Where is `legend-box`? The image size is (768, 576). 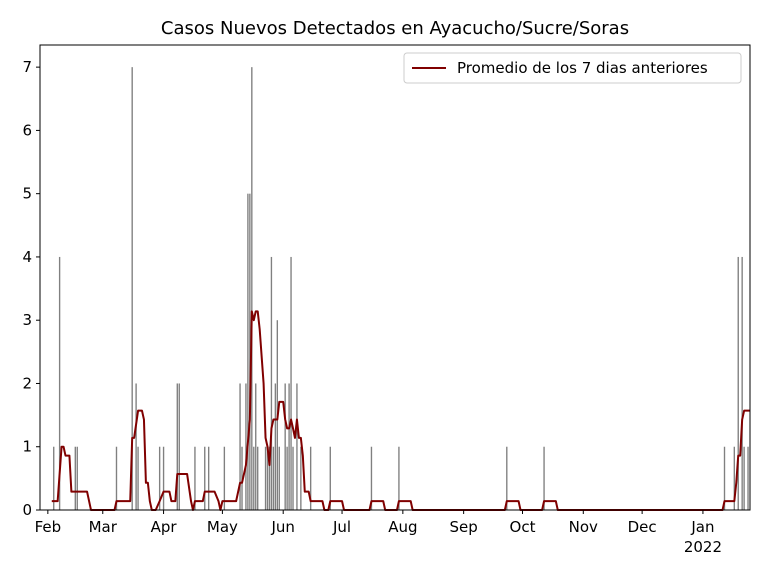
legend-box is located at coordinates (572, 68).